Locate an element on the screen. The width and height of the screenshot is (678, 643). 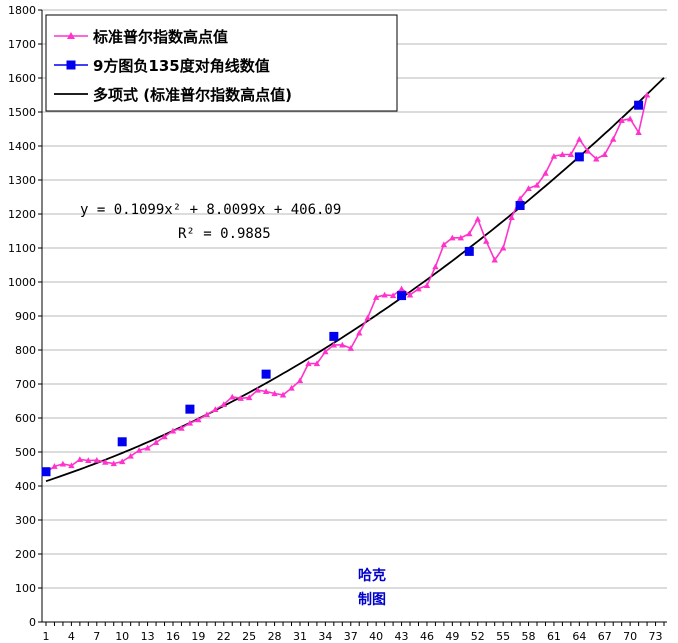
y-tick-label: 700 is located at coordinates (25, 384).